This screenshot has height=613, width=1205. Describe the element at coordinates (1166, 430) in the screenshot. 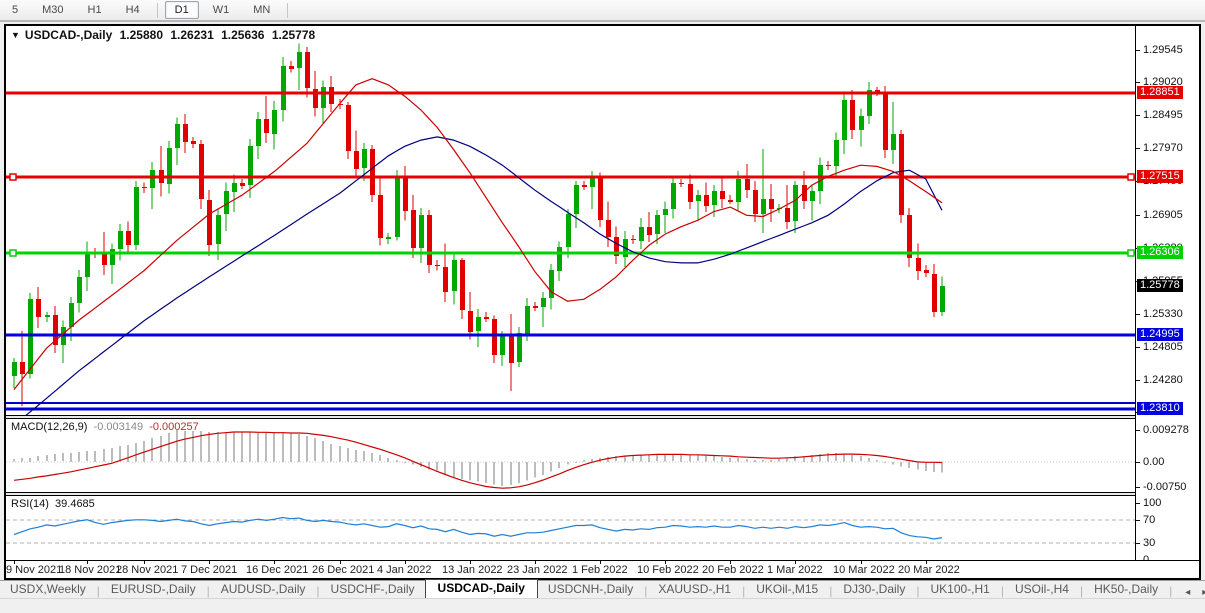

I see `macd-axis-label: 0.009278` at that location.